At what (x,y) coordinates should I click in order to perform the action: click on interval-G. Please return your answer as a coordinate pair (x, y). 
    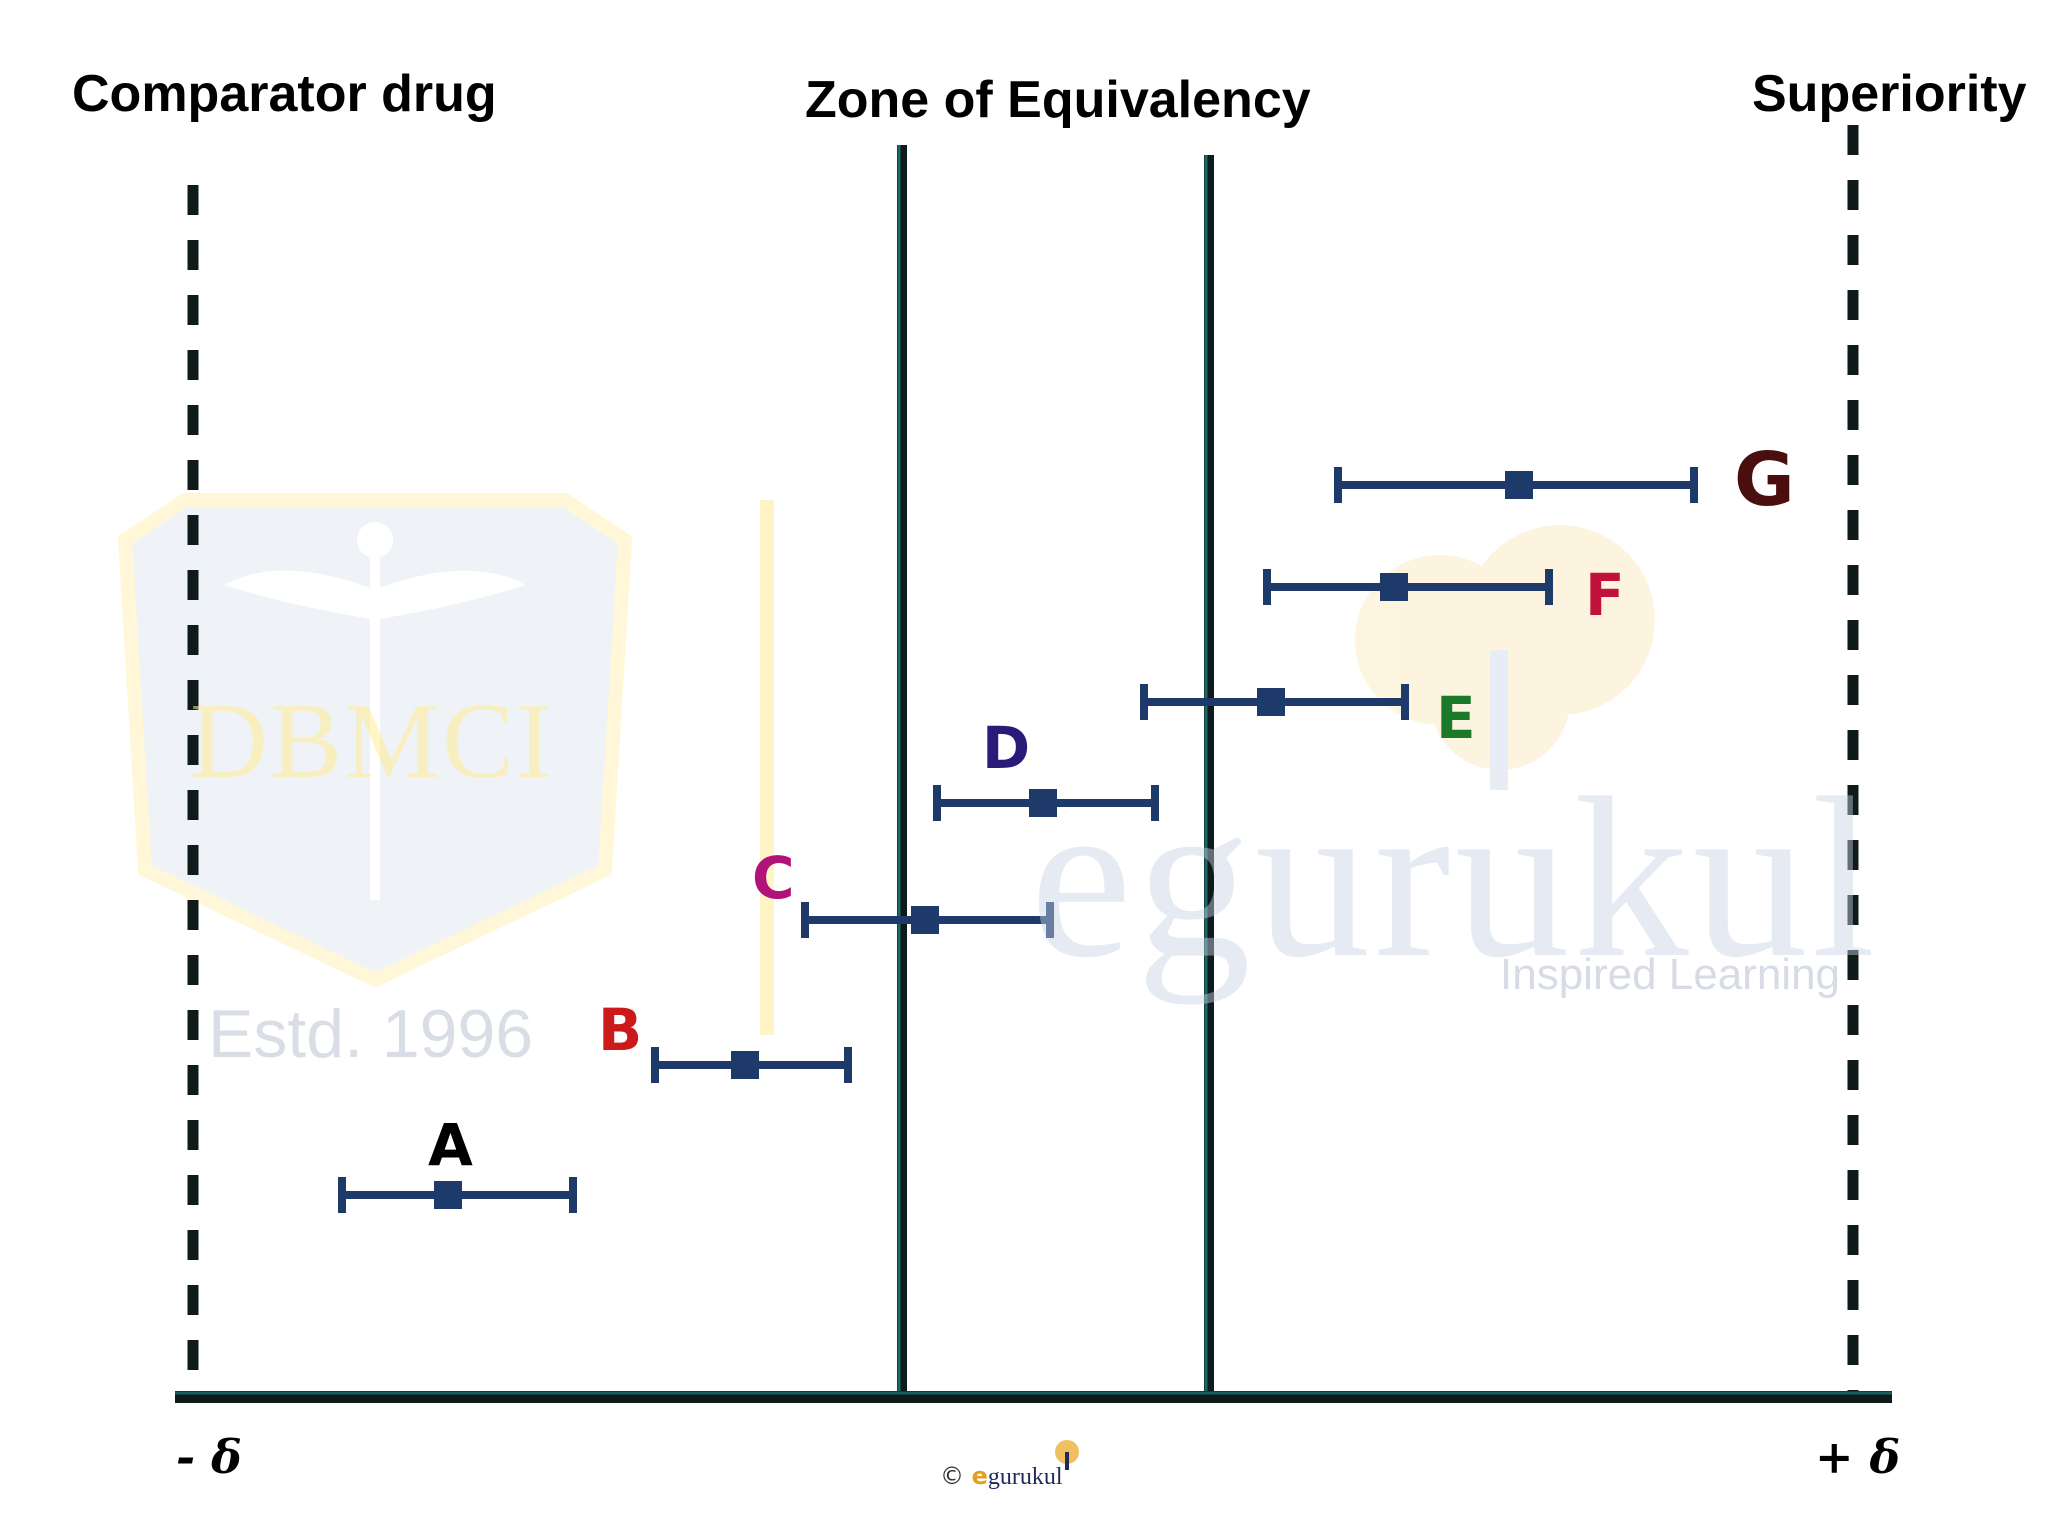
    Looking at the image, I should click on (1516, 485).